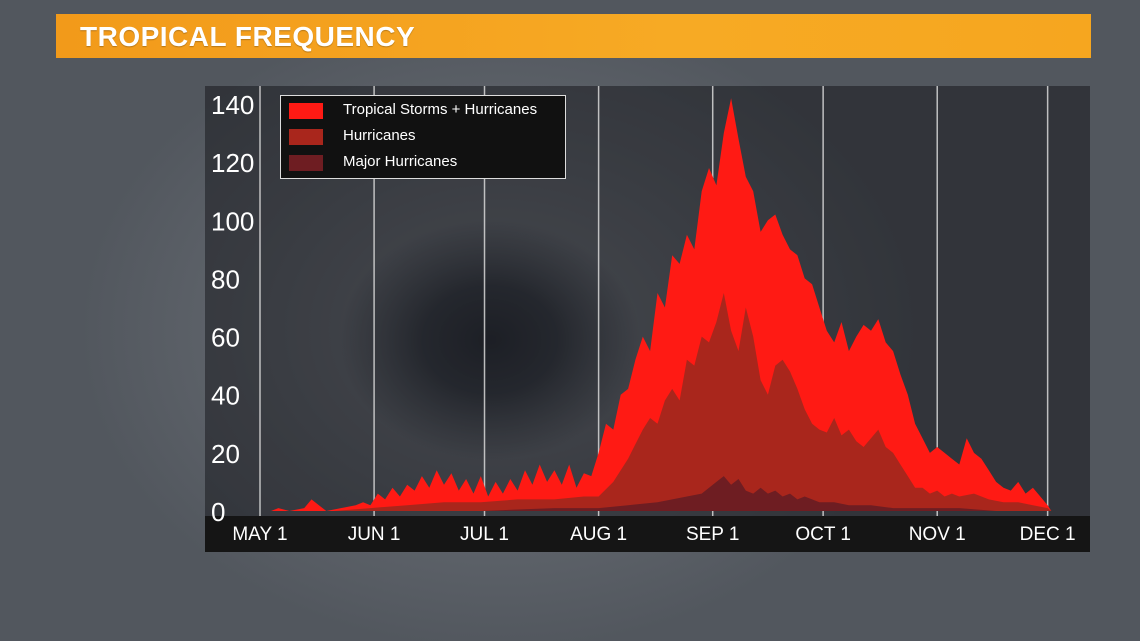  Describe the element at coordinates (306, 137) in the screenshot. I see `legend-swatch-hurricanes` at that location.